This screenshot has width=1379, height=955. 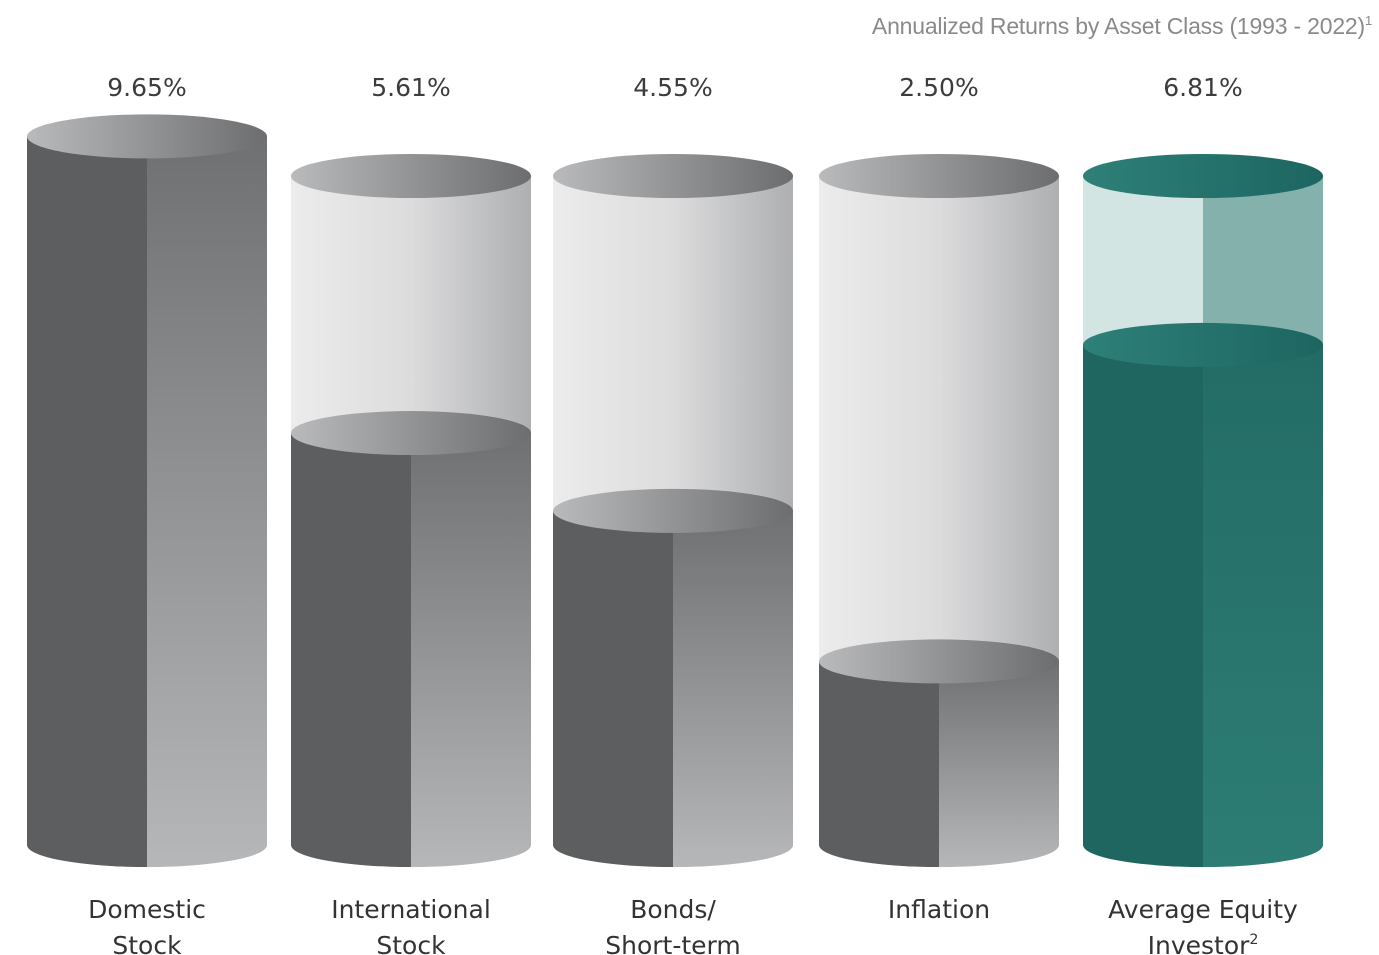 I want to click on category-label-4-line-1: Inflation, so click(x=939, y=909).